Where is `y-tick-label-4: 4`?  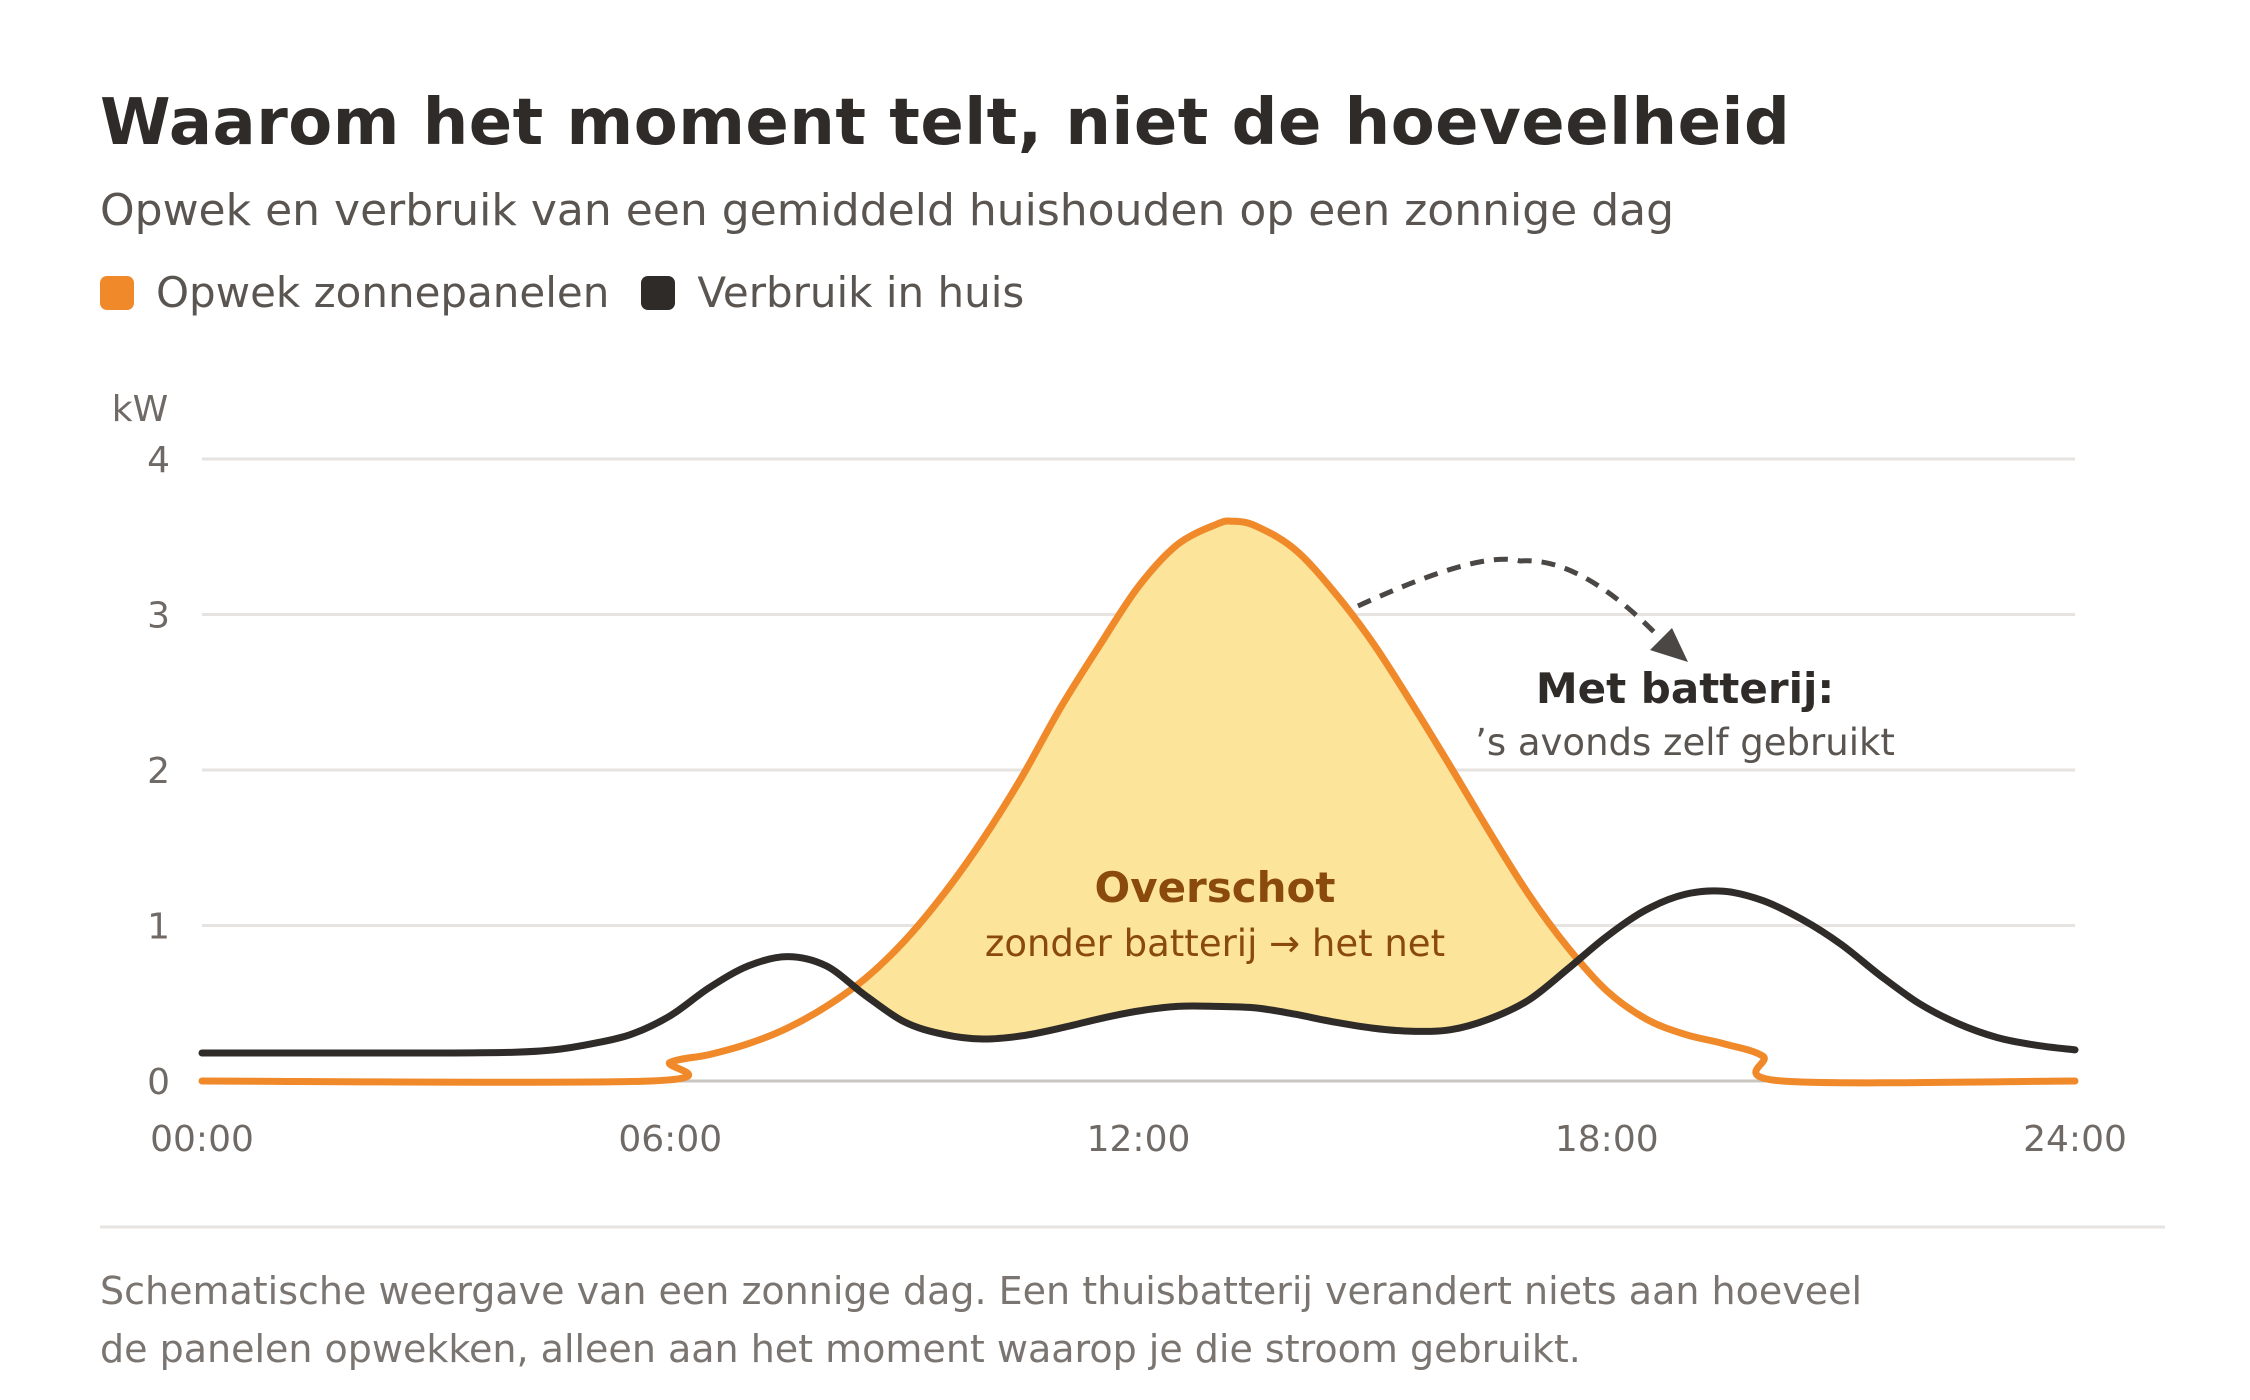 y-tick-label-4: 4 is located at coordinates (158, 460).